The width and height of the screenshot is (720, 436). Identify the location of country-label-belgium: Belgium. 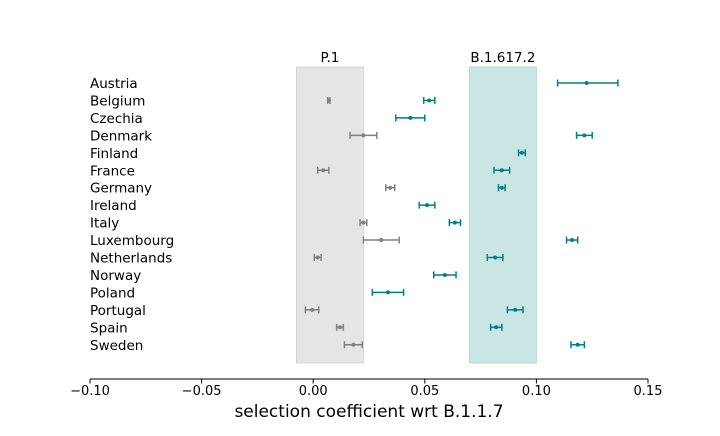
(117, 101).